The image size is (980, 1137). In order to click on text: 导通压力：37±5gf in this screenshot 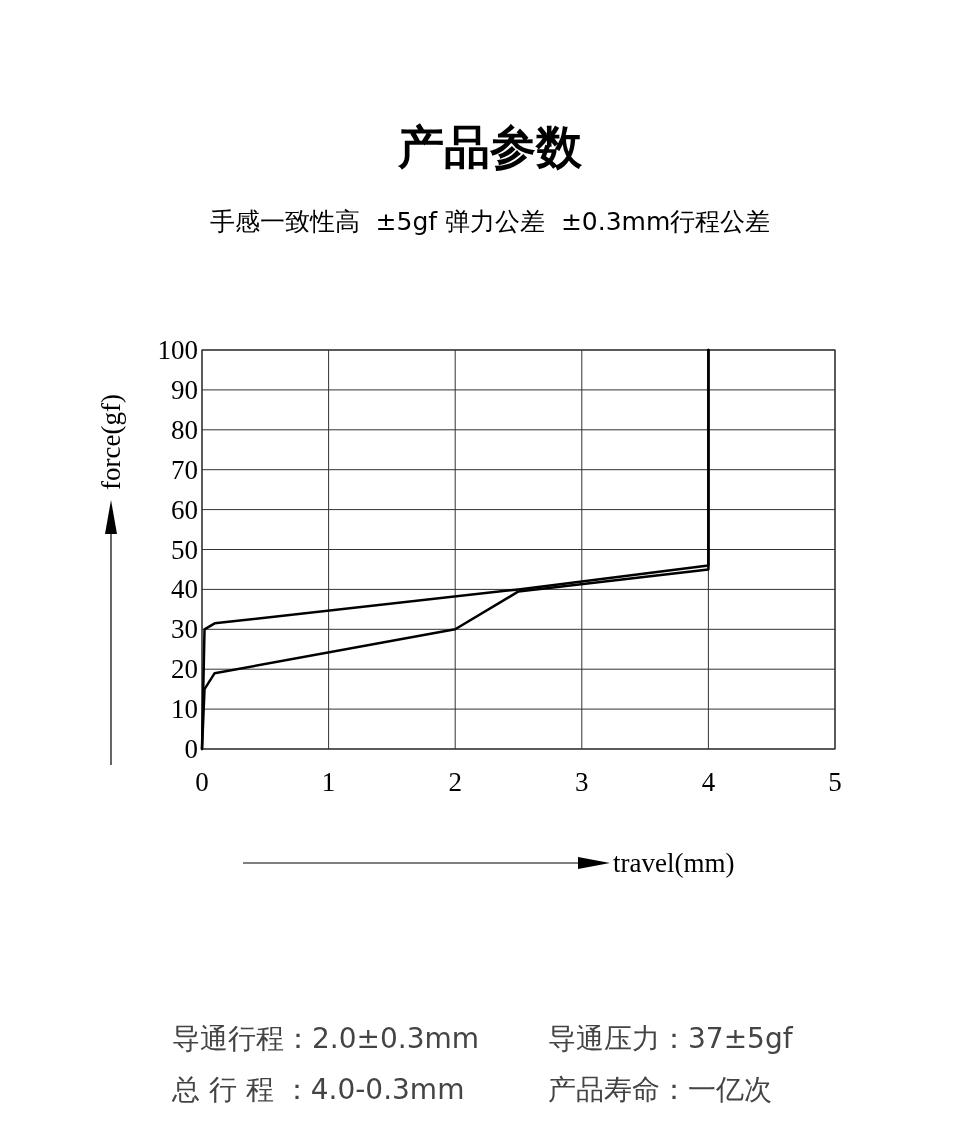, I will do `click(671, 1038)`.